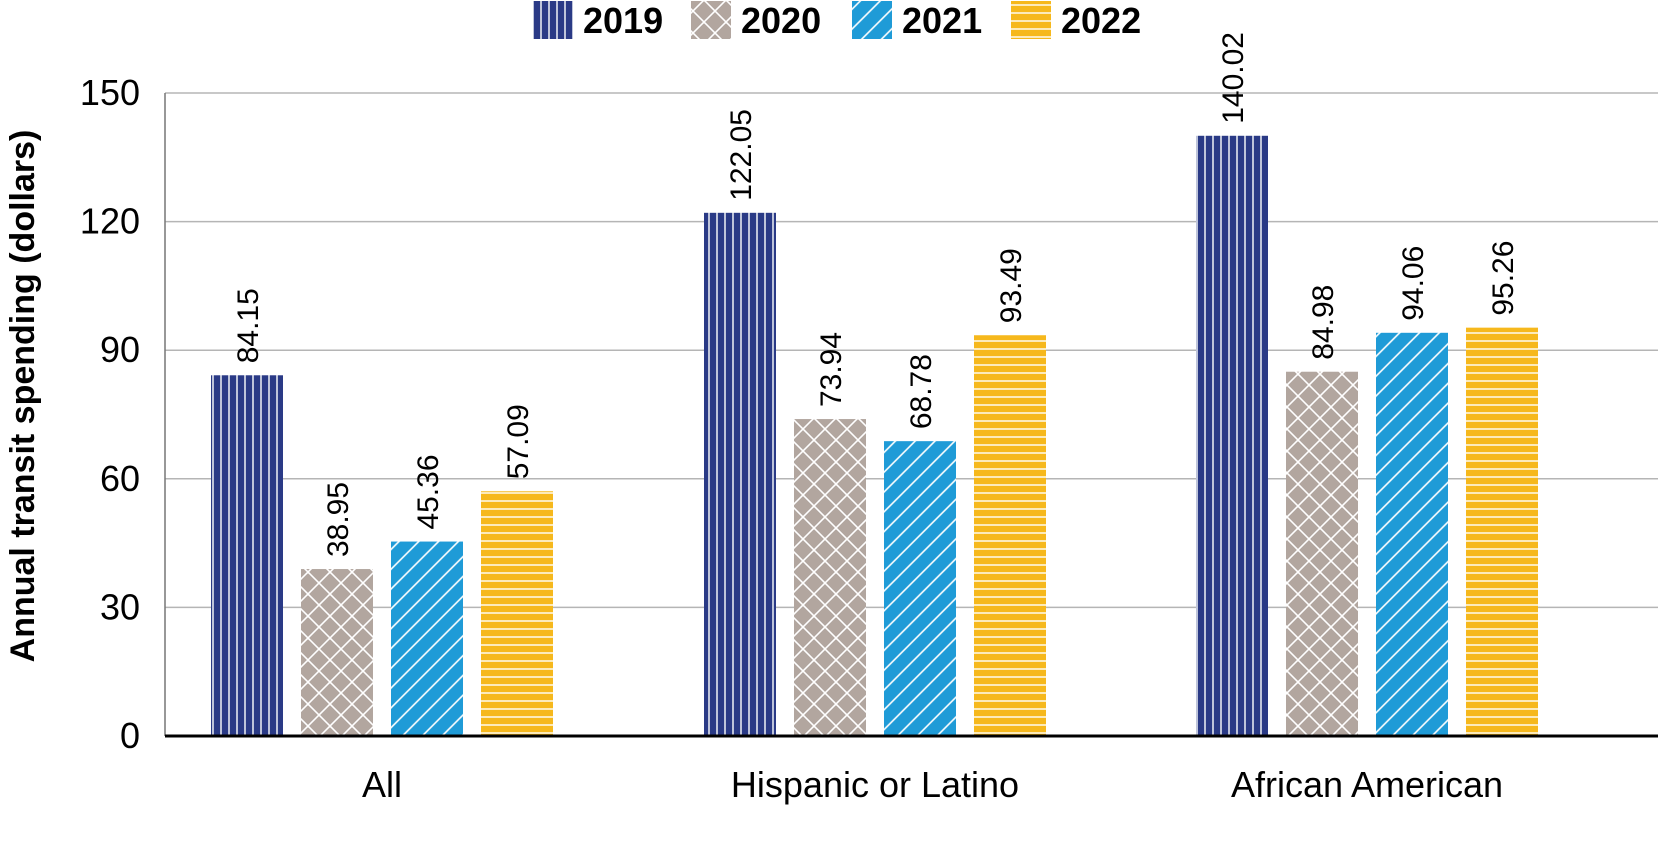 Image resolution: width=1658 pixels, height=857 pixels. I want to click on y-axis-title: Annual transit spending (dollars), so click(23, 396).